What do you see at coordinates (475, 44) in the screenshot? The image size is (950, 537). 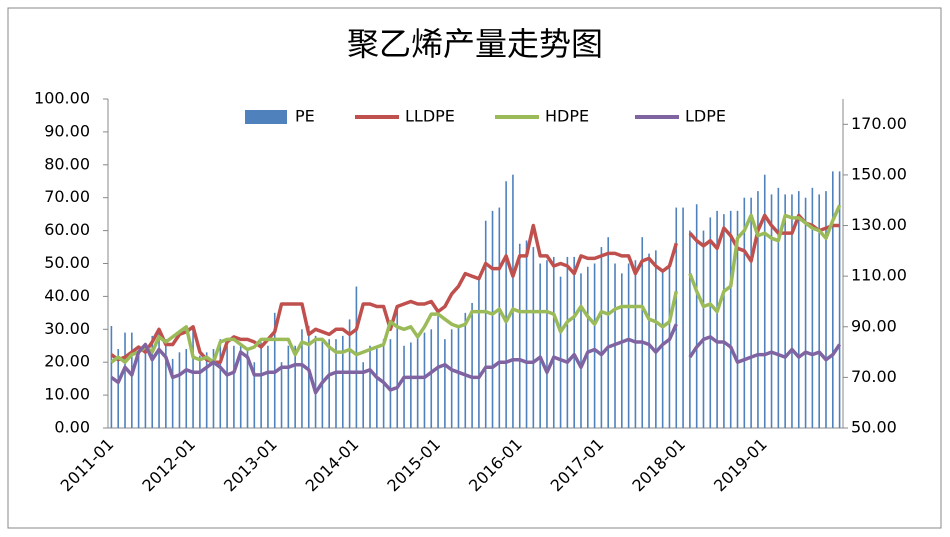 I see `chart-title: 聚乙烯产量走势图` at bounding box center [475, 44].